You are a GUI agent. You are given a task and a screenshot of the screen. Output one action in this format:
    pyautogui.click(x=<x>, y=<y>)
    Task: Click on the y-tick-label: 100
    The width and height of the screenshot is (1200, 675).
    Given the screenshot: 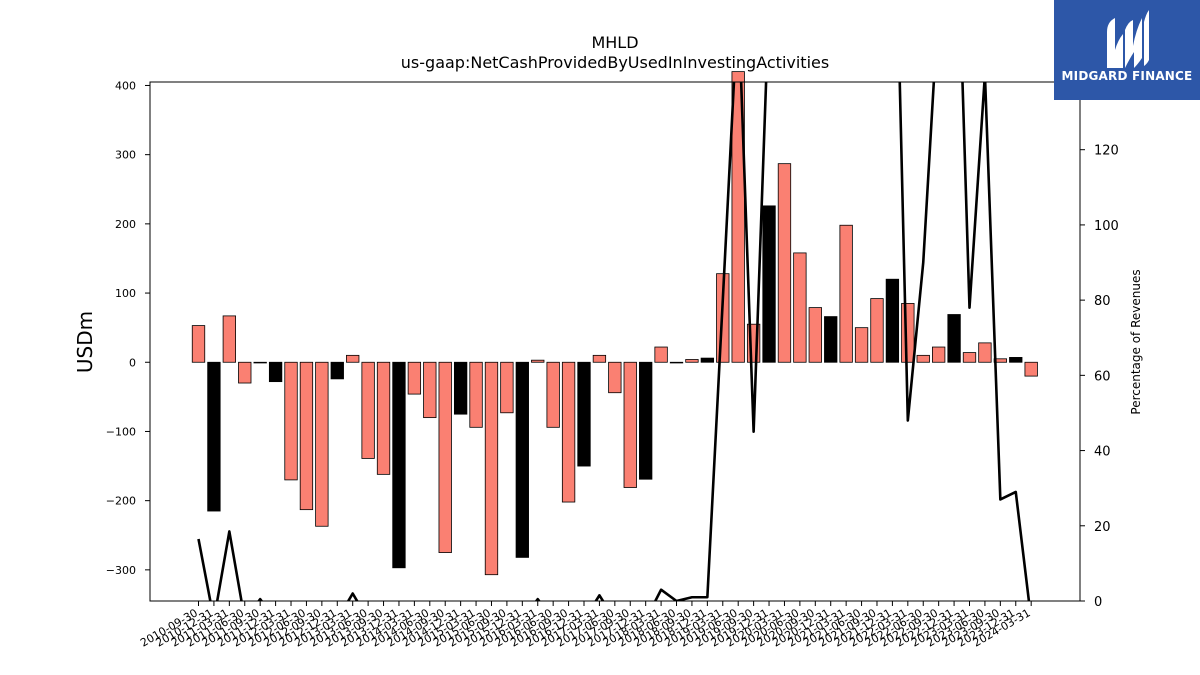 What is the action you would take?
    pyautogui.click(x=125, y=293)
    